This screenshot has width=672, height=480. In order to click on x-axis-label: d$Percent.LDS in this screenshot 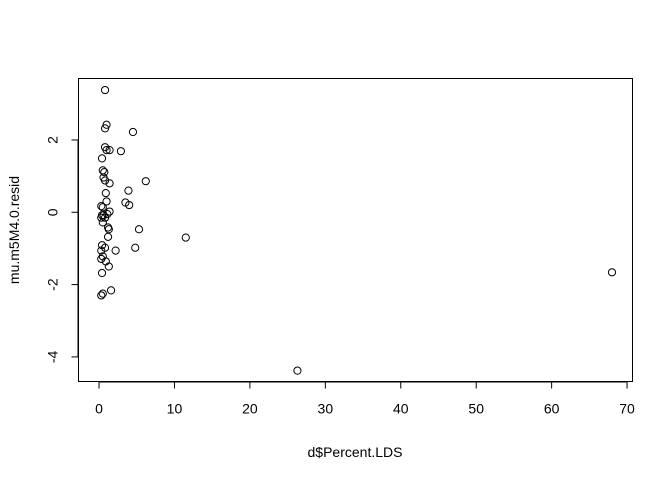, I will do `click(355, 452)`.